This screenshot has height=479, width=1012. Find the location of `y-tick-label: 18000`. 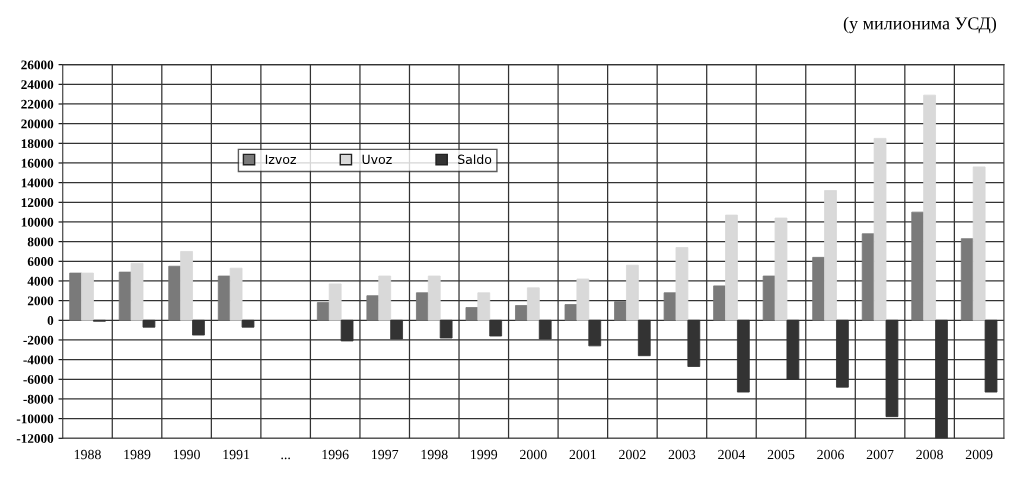

y-tick-label: 18000 is located at coordinates (37, 144).